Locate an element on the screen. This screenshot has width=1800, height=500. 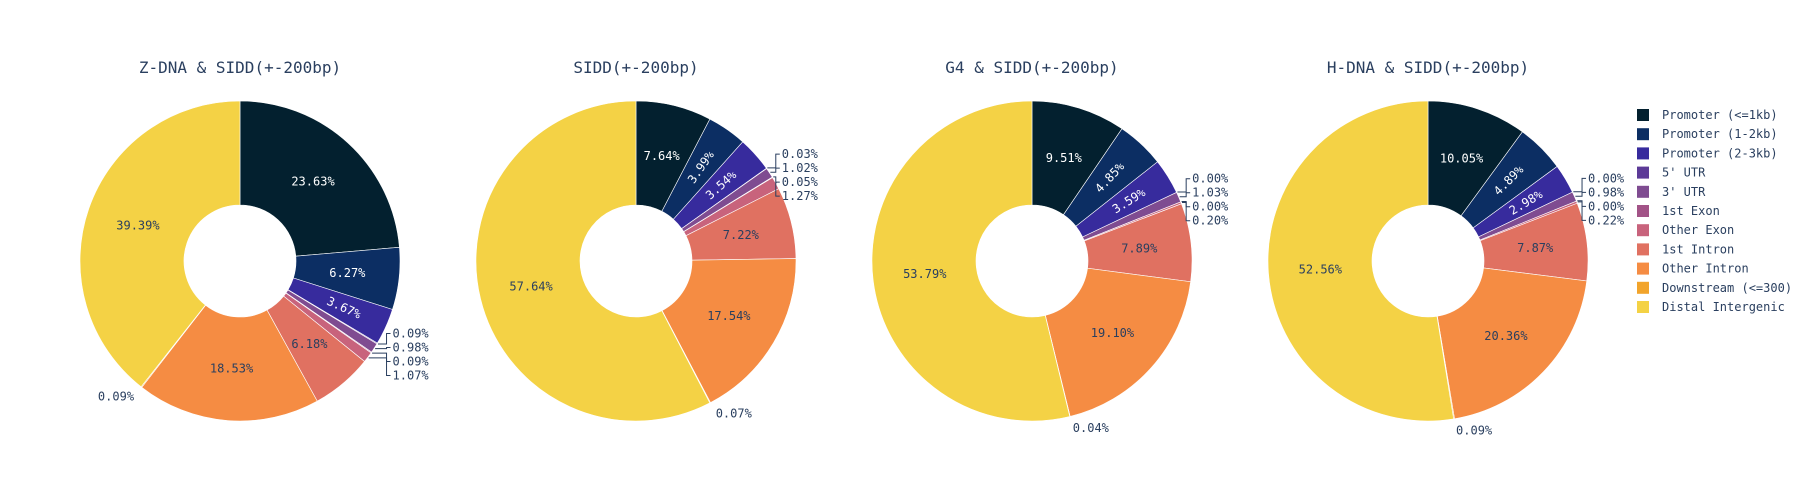
slice-label-outside: 0.04% is located at coordinates (1091, 428).